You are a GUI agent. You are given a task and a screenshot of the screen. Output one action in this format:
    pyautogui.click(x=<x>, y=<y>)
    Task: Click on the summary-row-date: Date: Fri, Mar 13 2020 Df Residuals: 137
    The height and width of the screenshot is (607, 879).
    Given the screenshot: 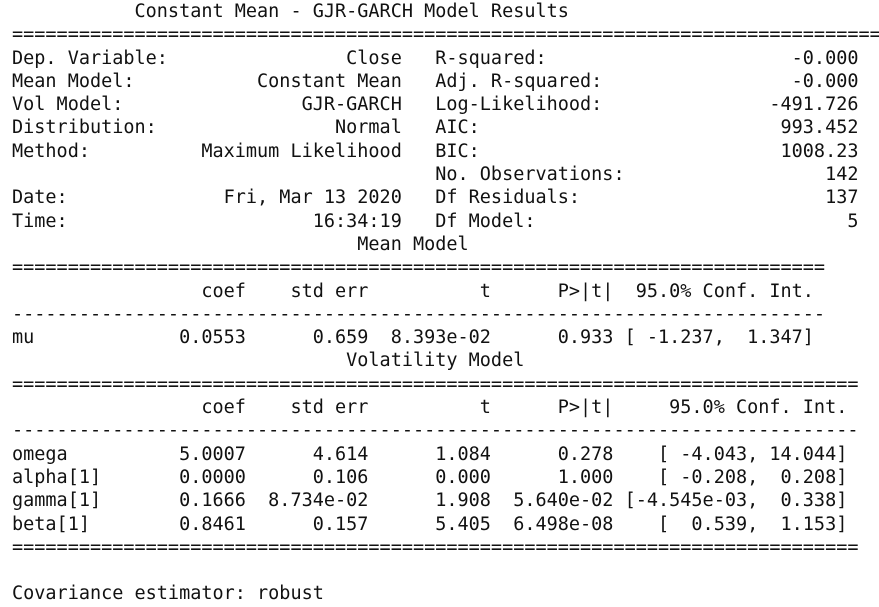 What is the action you would take?
    pyautogui.click(x=435, y=198)
    